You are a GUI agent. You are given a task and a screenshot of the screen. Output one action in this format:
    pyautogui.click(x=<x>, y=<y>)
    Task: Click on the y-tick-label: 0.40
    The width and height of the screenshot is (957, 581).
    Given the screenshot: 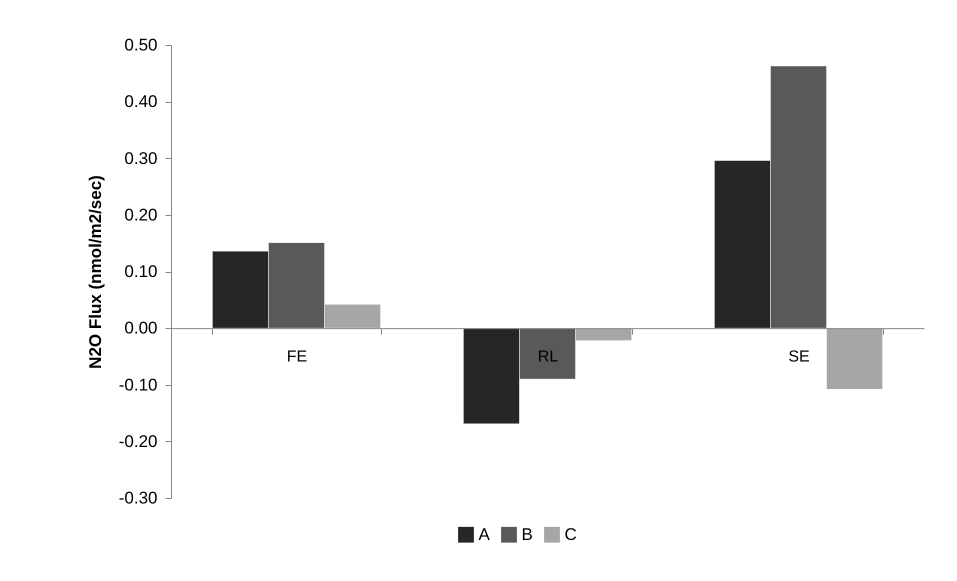 What is the action you would take?
    pyautogui.click(x=141, y=102)
    